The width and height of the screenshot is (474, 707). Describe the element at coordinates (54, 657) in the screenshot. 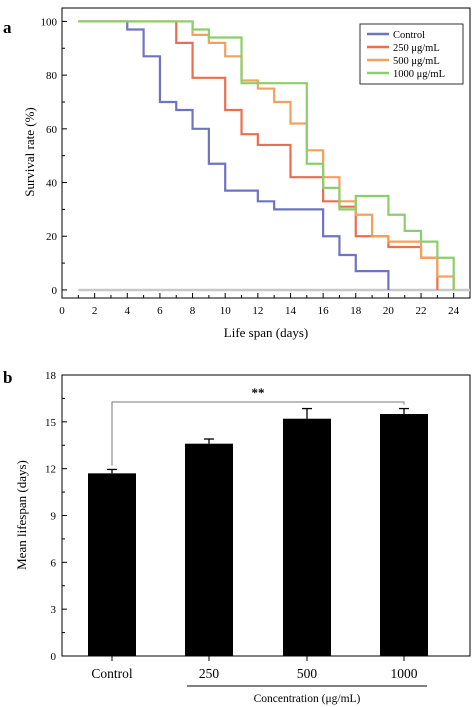

I see `y-tick-label-b: 0` at that location.